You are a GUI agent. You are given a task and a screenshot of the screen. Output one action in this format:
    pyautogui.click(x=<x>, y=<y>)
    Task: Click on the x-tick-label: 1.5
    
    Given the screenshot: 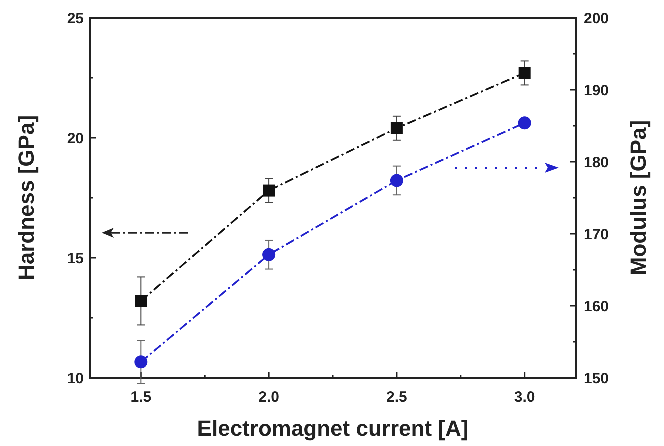 What is the action you would take?
    pyautogui.click(x=141, y=397)
    